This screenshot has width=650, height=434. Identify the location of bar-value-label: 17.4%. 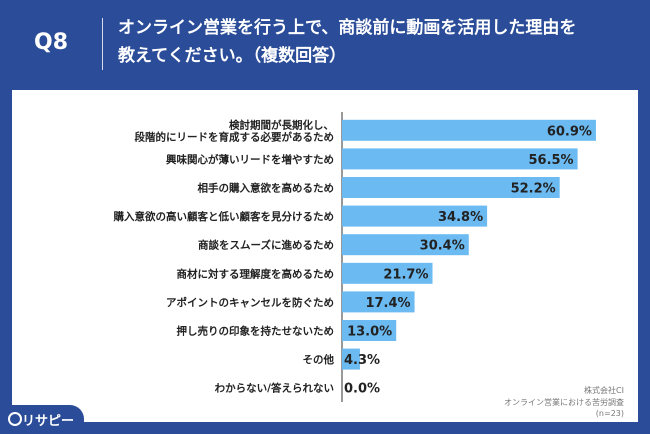
(387, 303).